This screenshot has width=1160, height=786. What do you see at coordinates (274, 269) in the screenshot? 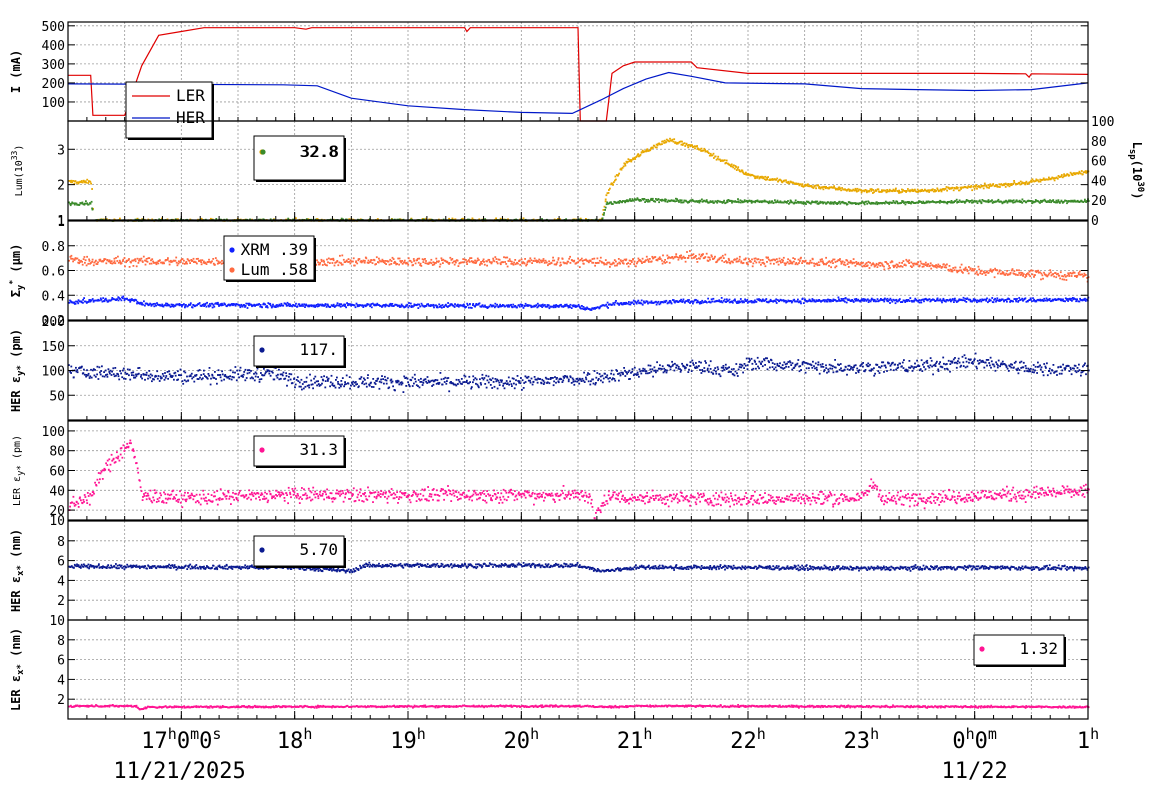
I see `legend-value: Lum .58` at bounding box center [274, 269].